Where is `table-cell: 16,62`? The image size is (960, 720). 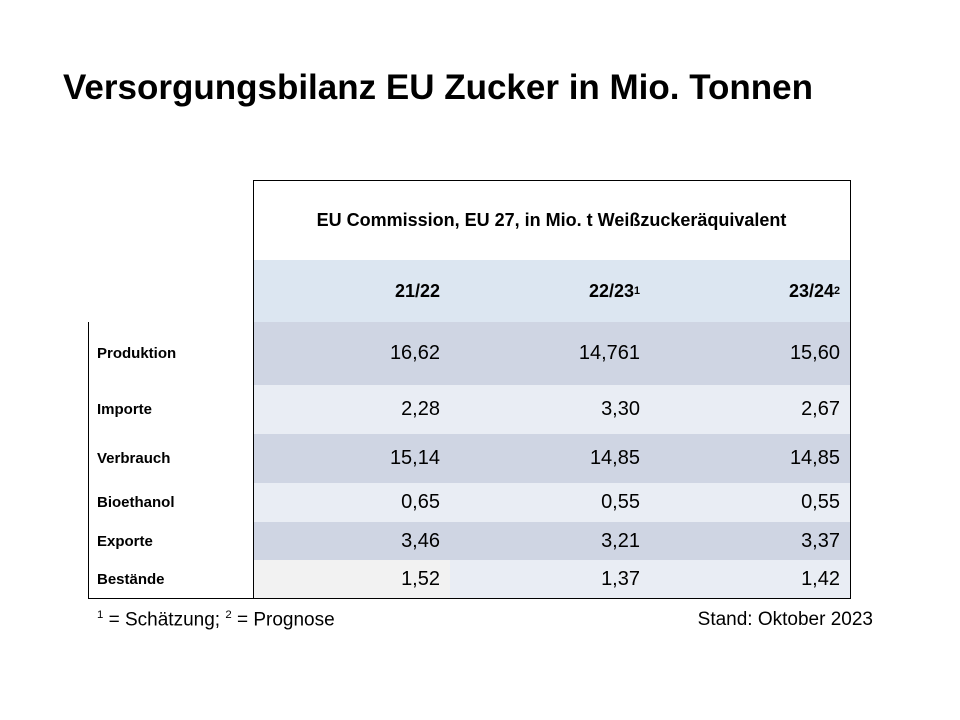 table-cell: 16,62 is located at coordinates (351, 353).